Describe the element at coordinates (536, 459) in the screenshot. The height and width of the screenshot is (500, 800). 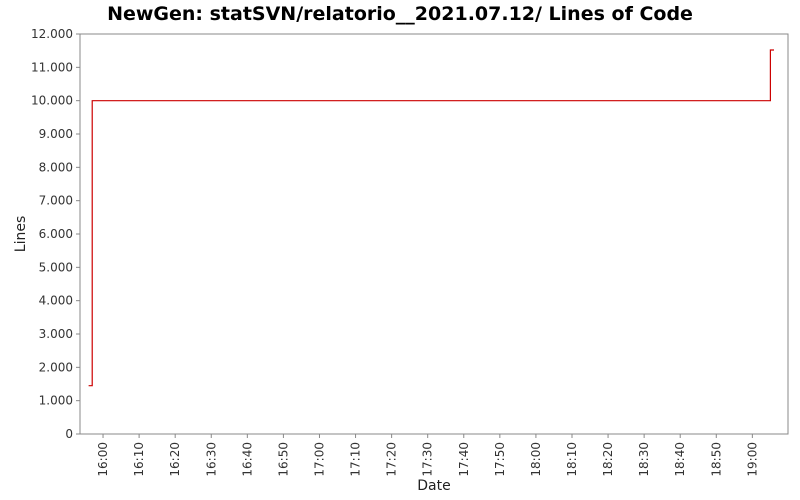
I see `x-tick-label: 18:00` at that location.